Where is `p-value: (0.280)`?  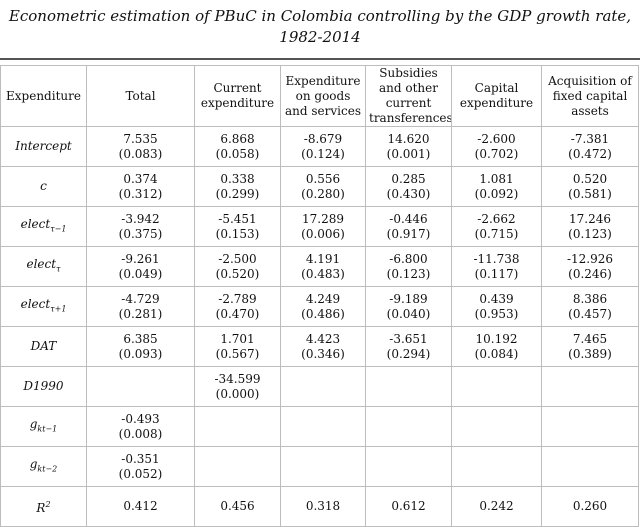
p-value: (0.280) is located at coordinates (323, 193).